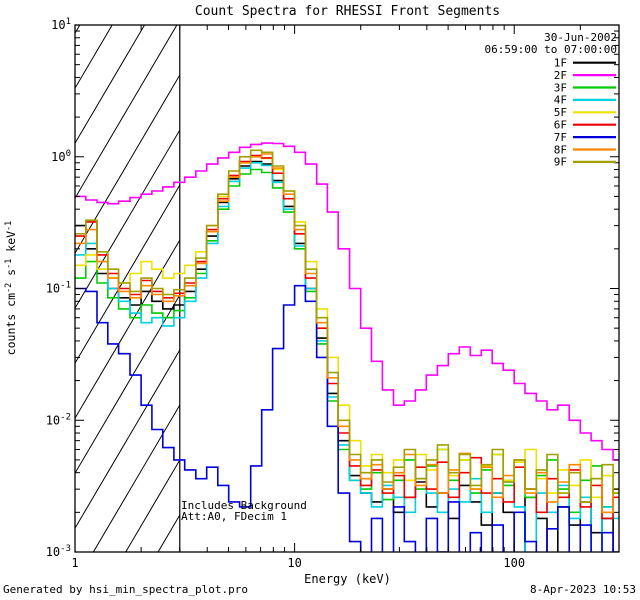  What do you see at coordinates (126, 589) in the screenshot?
I see `footer-generator-text: Generated by hsi_min_spectra_plot.pro` at bounding box center [126, 589].